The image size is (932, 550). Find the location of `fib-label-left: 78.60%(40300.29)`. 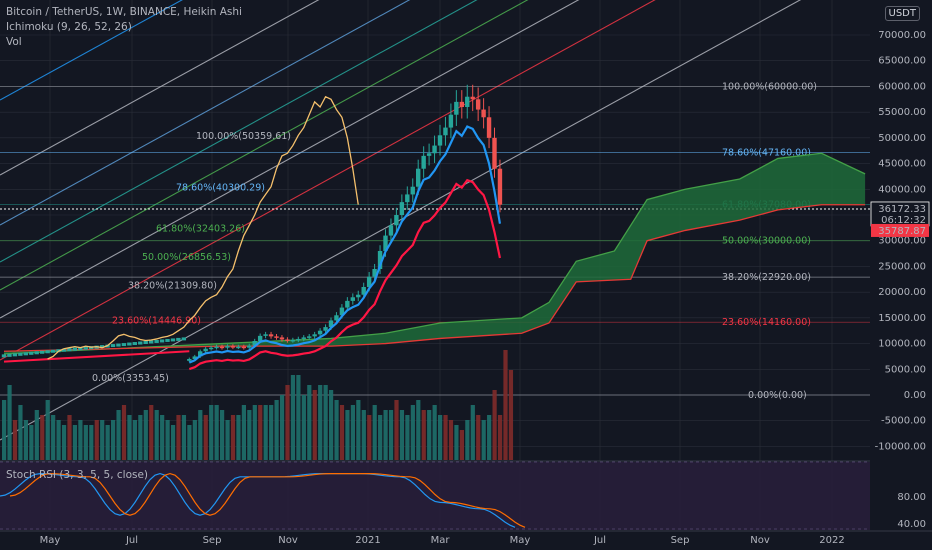

fib-label-left: 78.60%(40300.29) is located at coordinates (220, 188).